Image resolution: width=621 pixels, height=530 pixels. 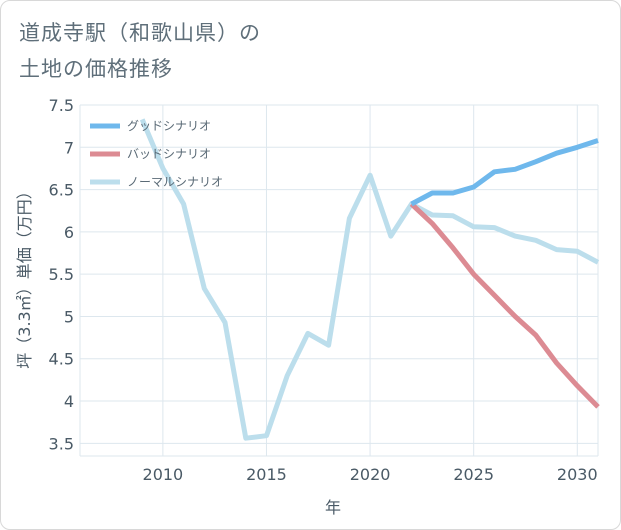 I want to click on legend-label-1: バッドシナリオ, so click(x=169, y=154).